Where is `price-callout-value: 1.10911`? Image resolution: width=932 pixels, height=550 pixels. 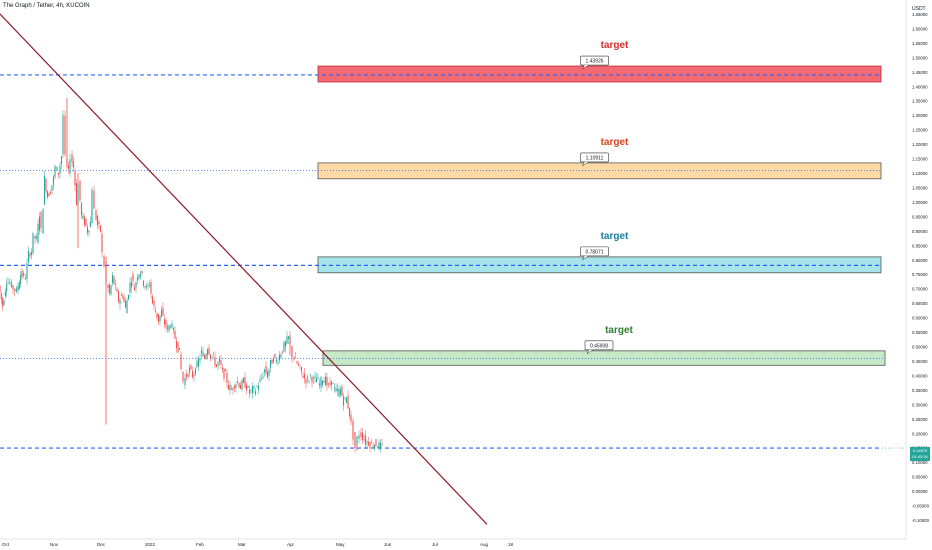
price-callout-value: 1.10911 is located at coordinates (595, 158).